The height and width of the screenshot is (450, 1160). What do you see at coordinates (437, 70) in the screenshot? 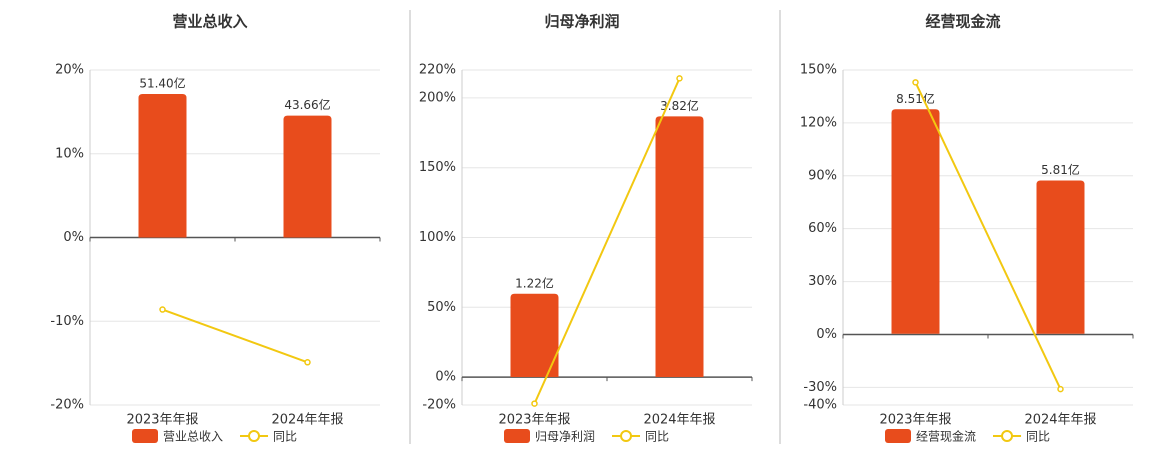
I see `y-tick-label: 220%` at bounding box center [437, 70].